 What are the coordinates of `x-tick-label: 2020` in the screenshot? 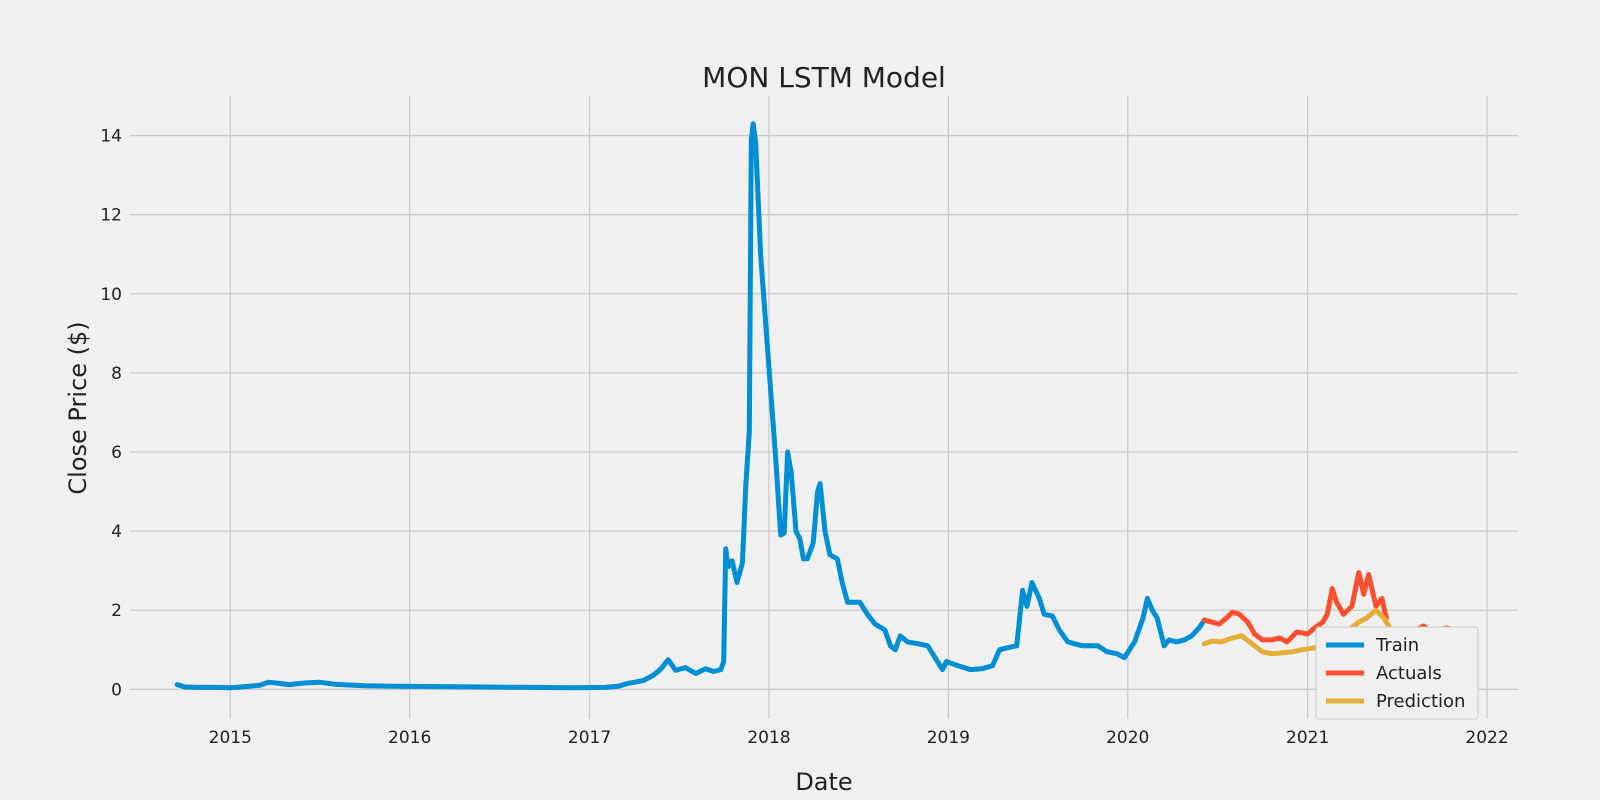 It's located at (1127, 738).